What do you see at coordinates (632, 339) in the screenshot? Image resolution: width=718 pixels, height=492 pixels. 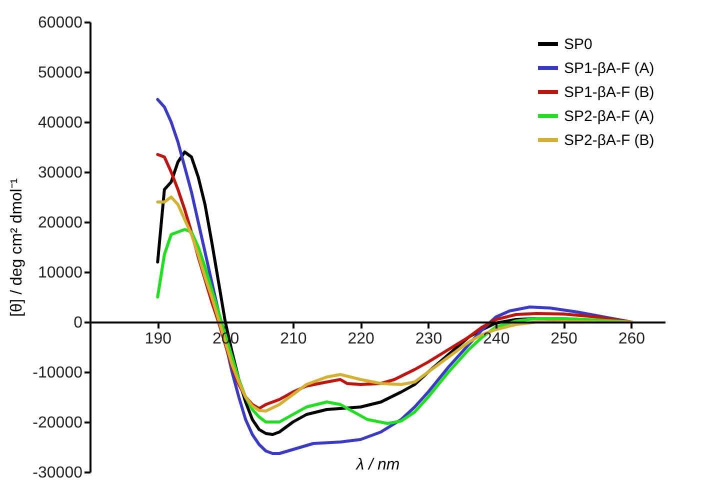 I see `x-tick-label: 260` at bounding box center [632, 339].